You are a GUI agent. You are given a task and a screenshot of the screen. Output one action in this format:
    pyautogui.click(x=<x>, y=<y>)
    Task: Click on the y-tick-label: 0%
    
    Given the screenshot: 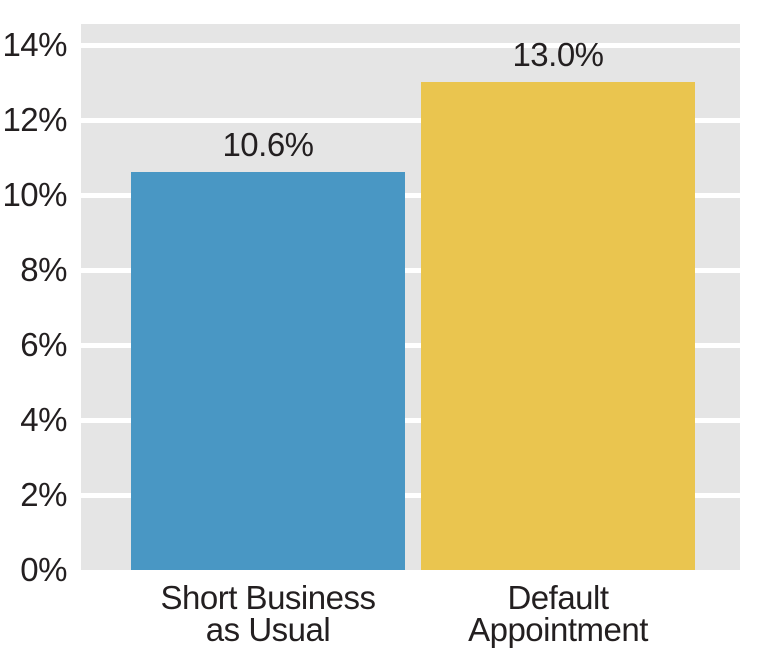 What is the action you would take?
    pyautogui.click(x=43, y=569)
    